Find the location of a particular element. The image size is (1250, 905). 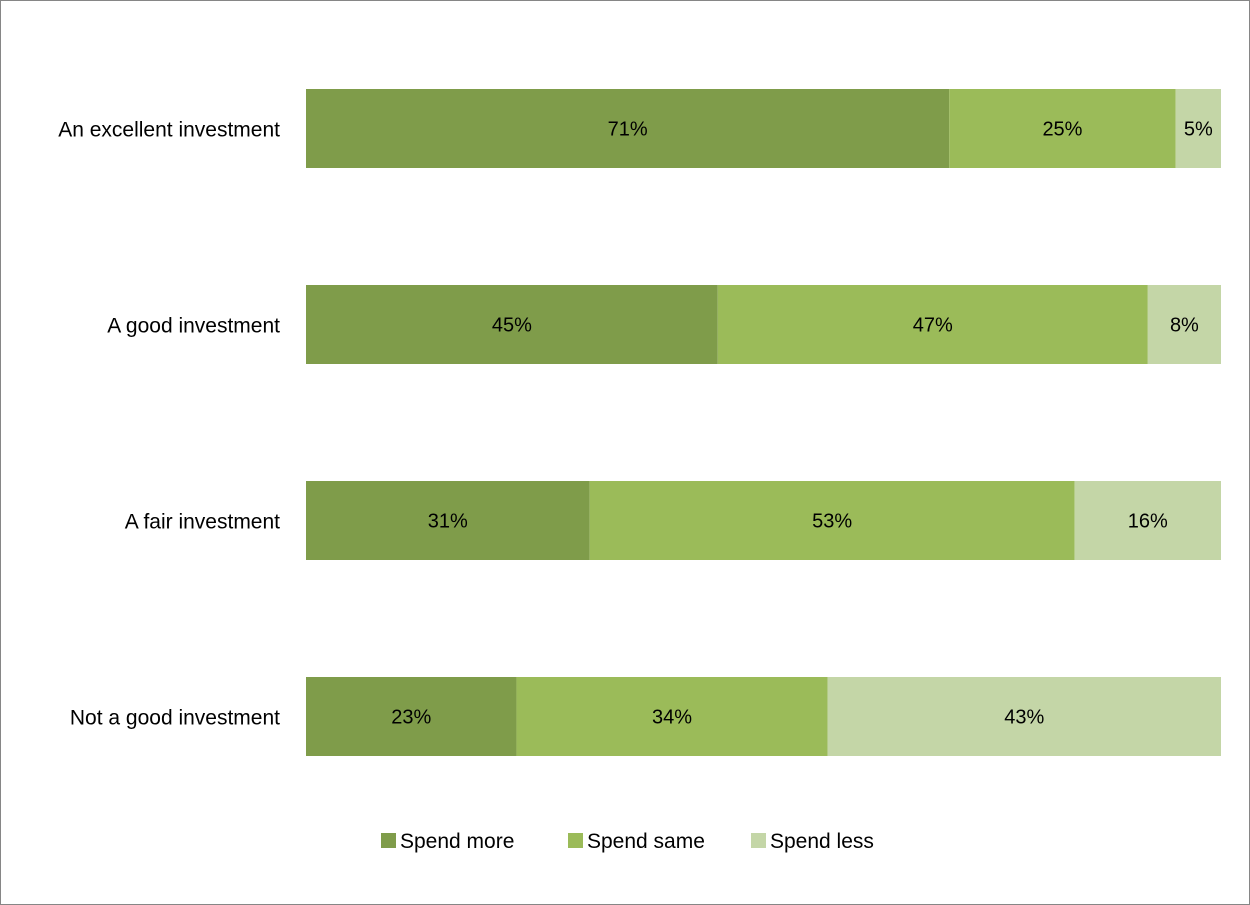

category-label: A fair investment is located at coordinates (202, 522).